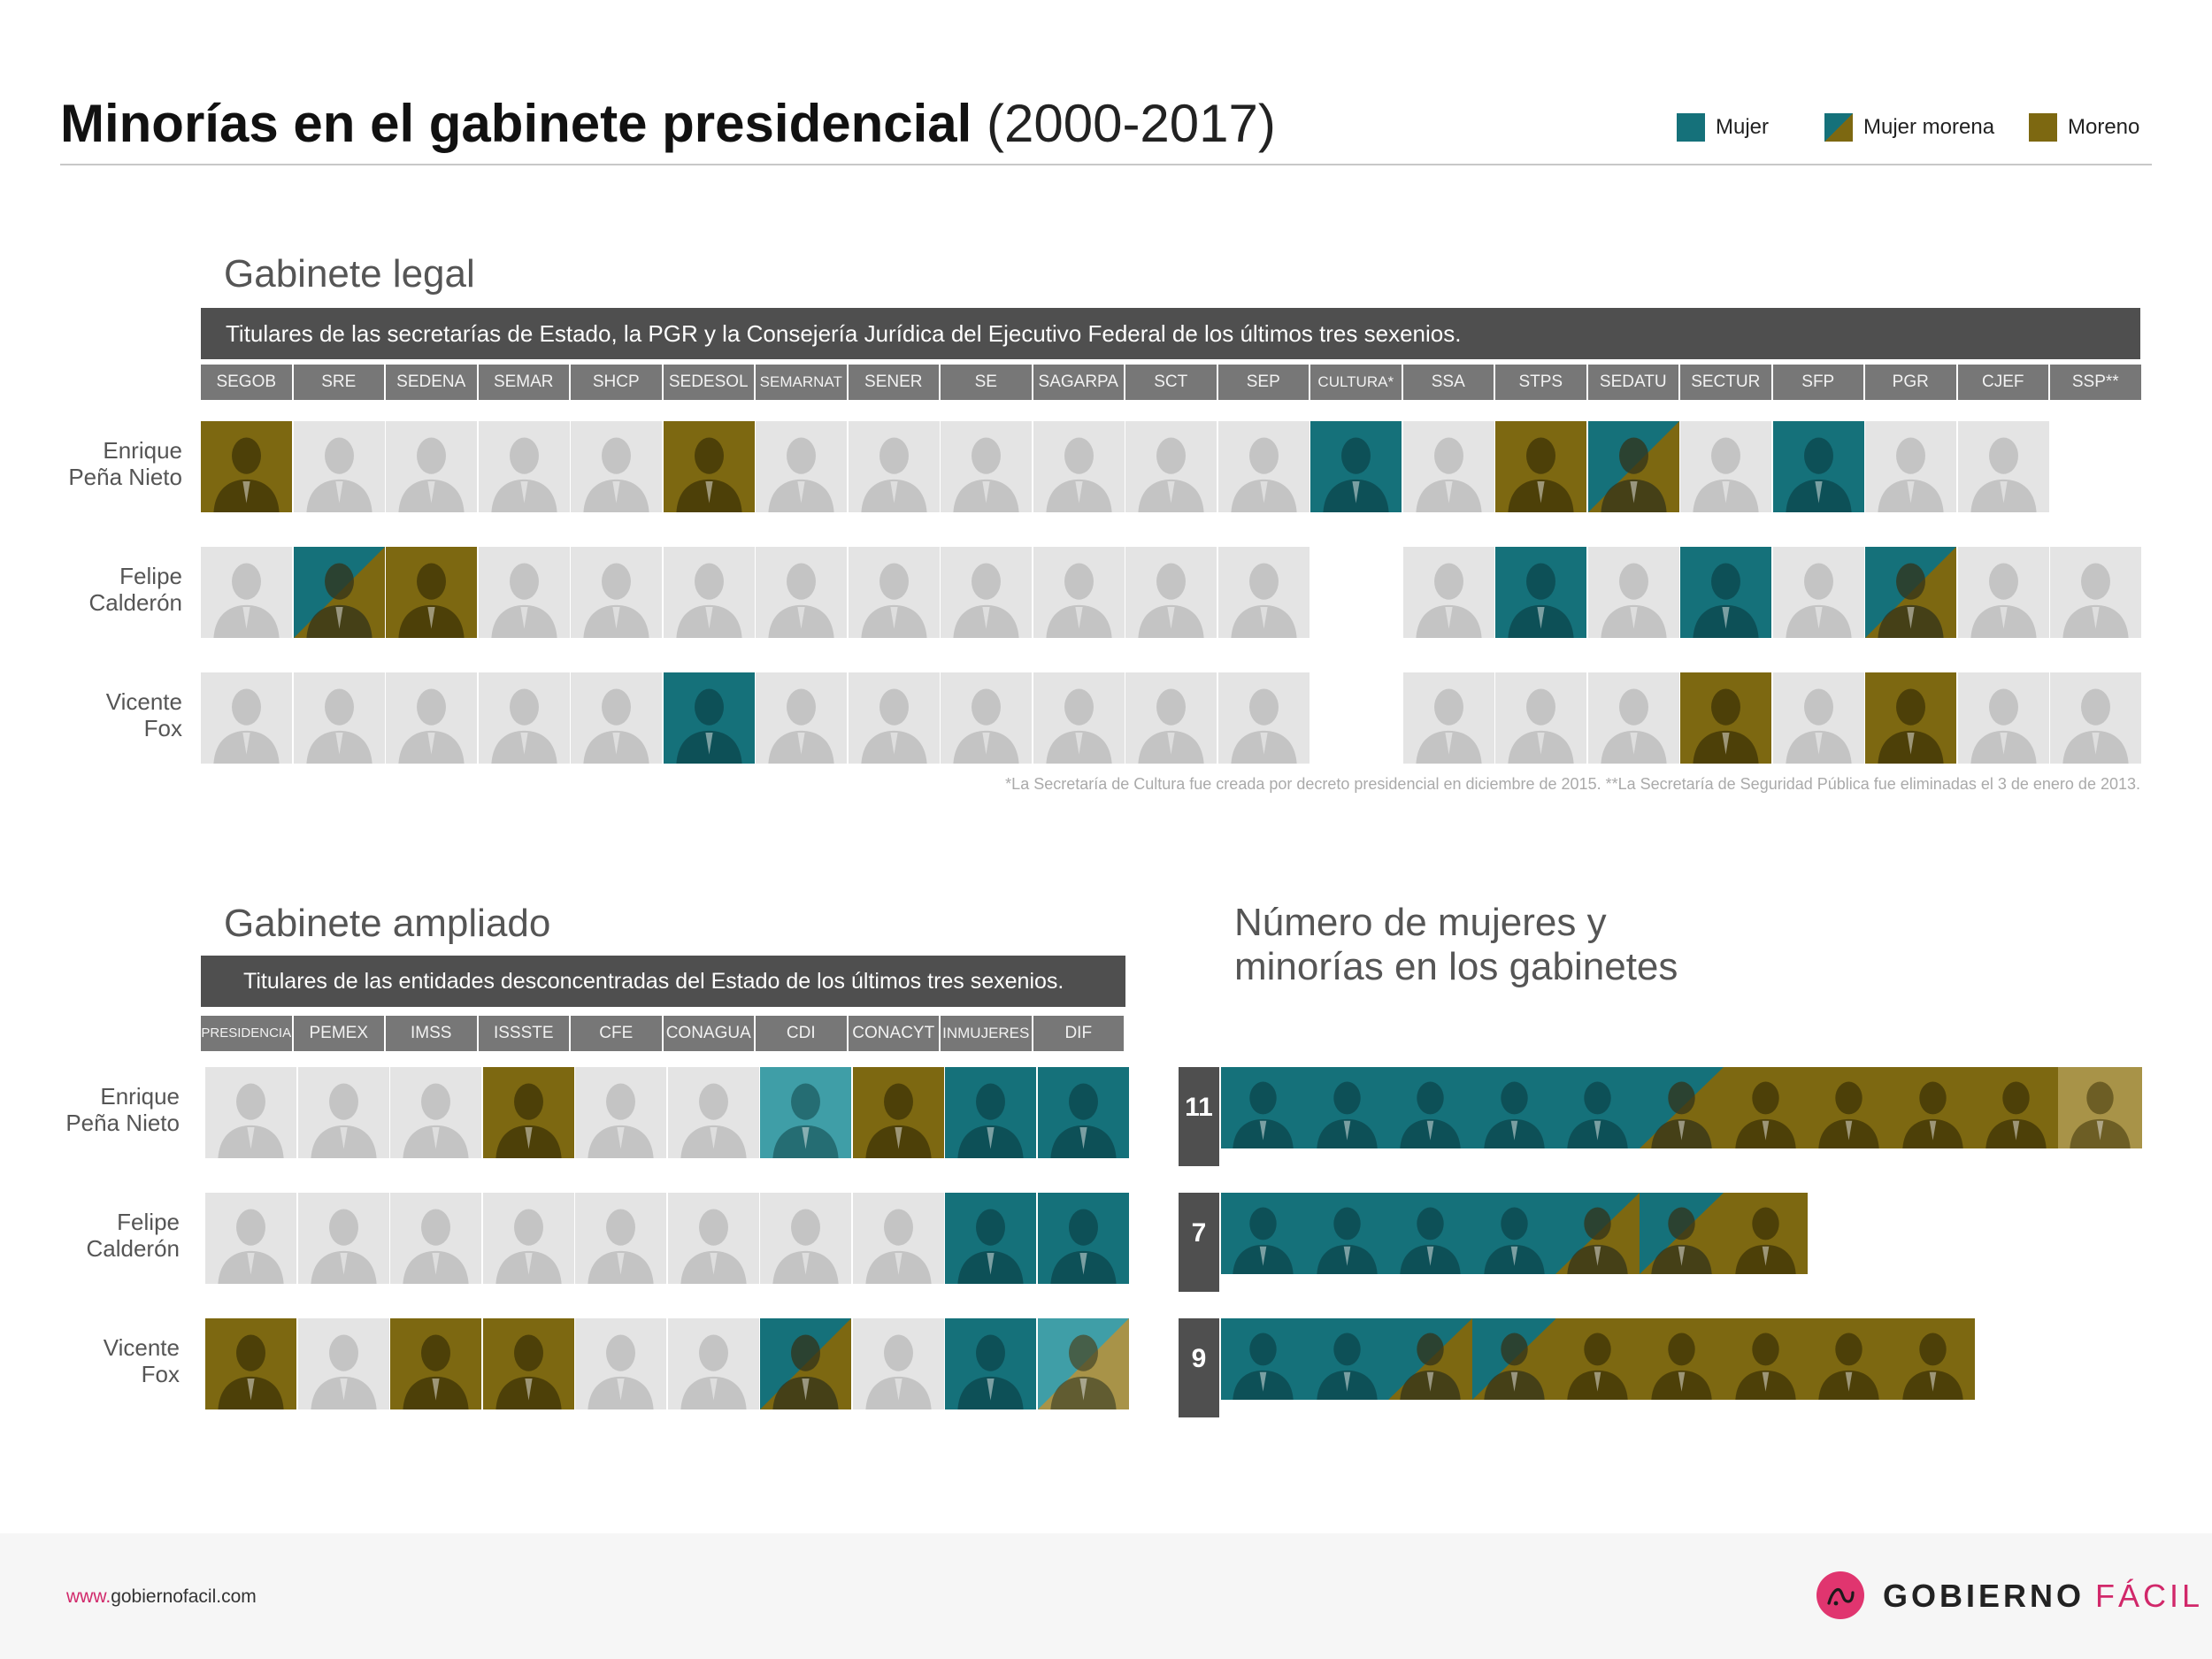 This screenshot has width=2212, height=1659. I want to click on col-head-sre: SRE, so click(339, 383).